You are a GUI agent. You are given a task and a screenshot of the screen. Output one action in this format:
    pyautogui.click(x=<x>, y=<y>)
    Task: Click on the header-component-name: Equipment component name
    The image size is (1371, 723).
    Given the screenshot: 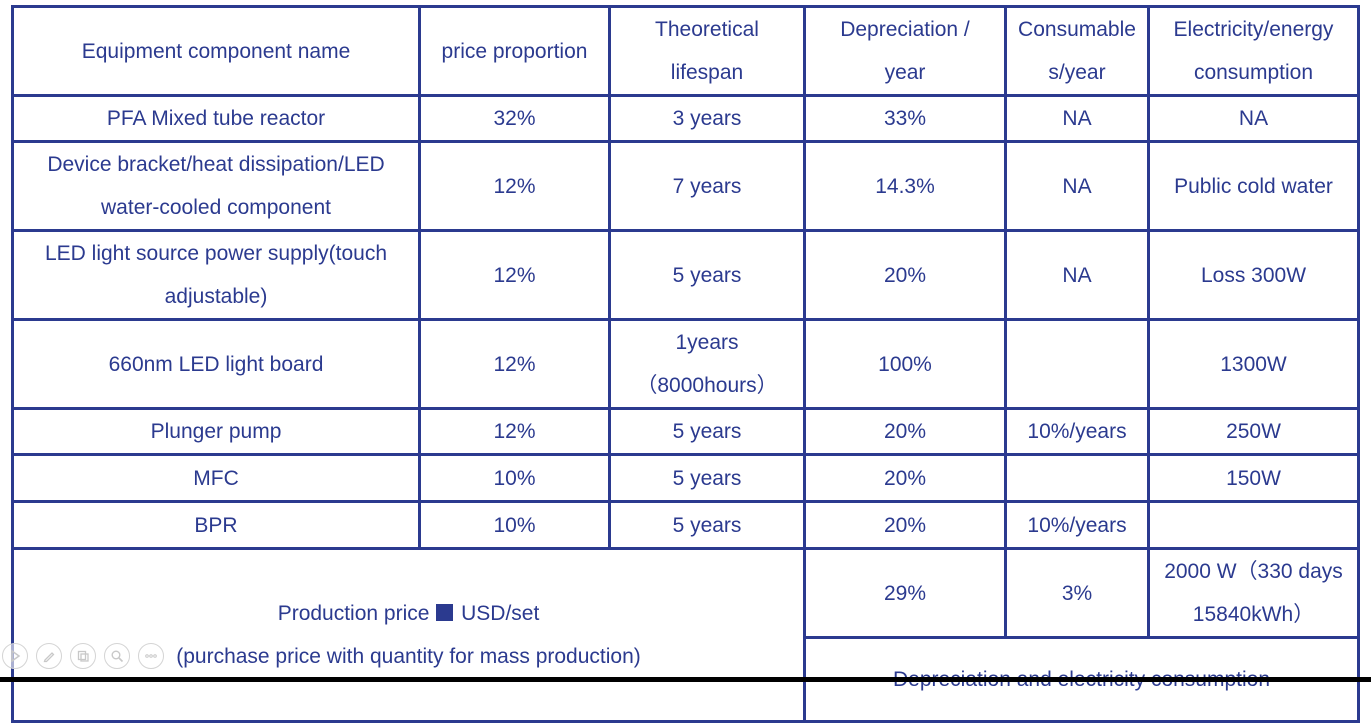 What is the action you would take?
    pyautogui.click(x=216, y=51)
    